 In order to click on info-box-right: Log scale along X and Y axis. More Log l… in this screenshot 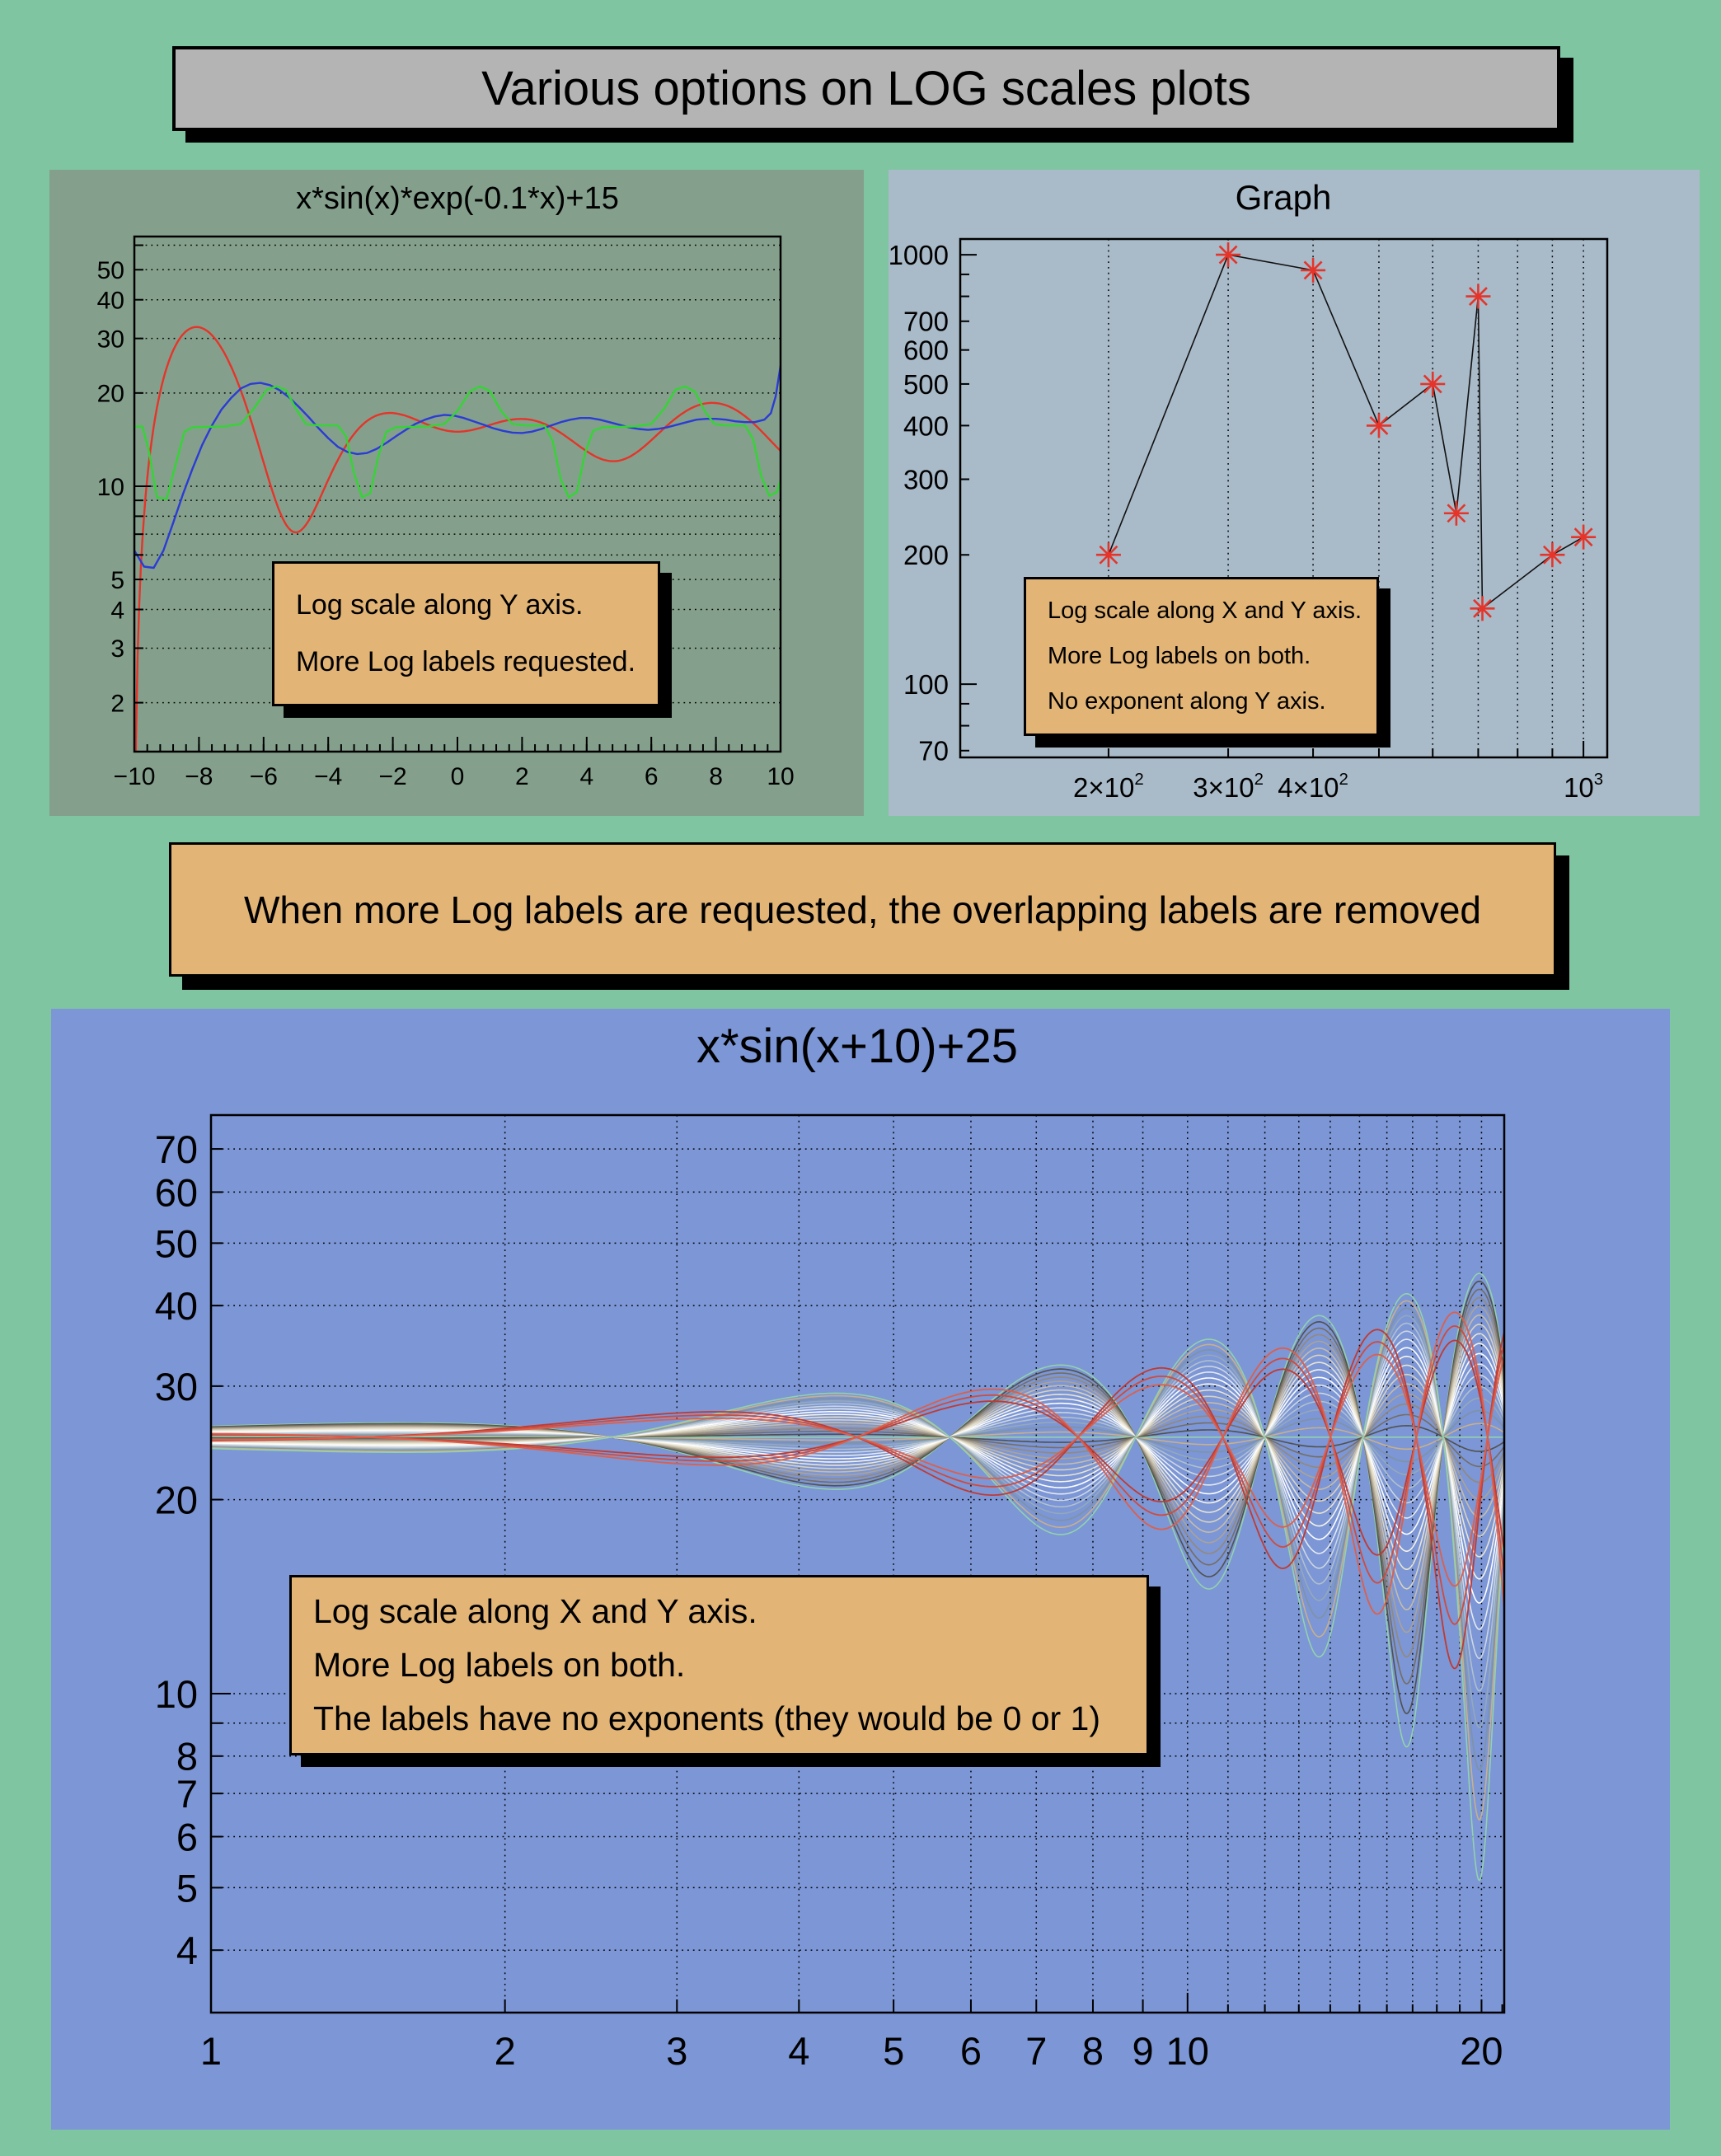, I will do `click(1201, 657)`.